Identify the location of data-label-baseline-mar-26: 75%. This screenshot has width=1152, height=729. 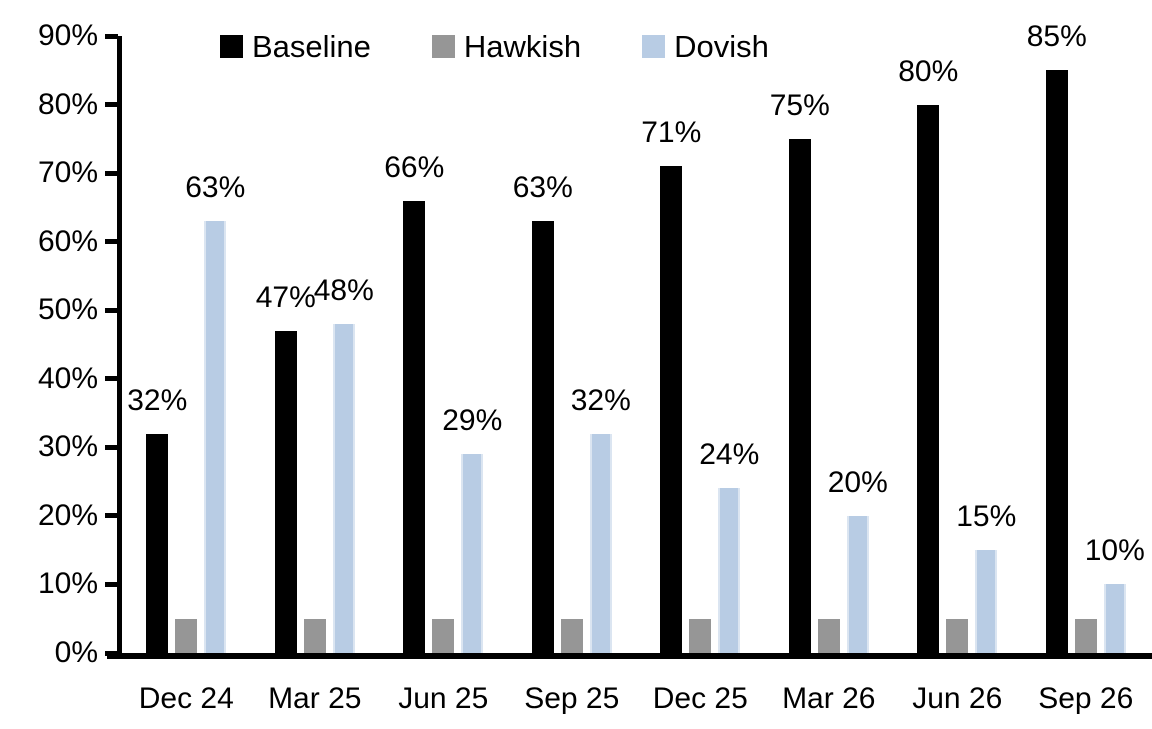
(799, 105).